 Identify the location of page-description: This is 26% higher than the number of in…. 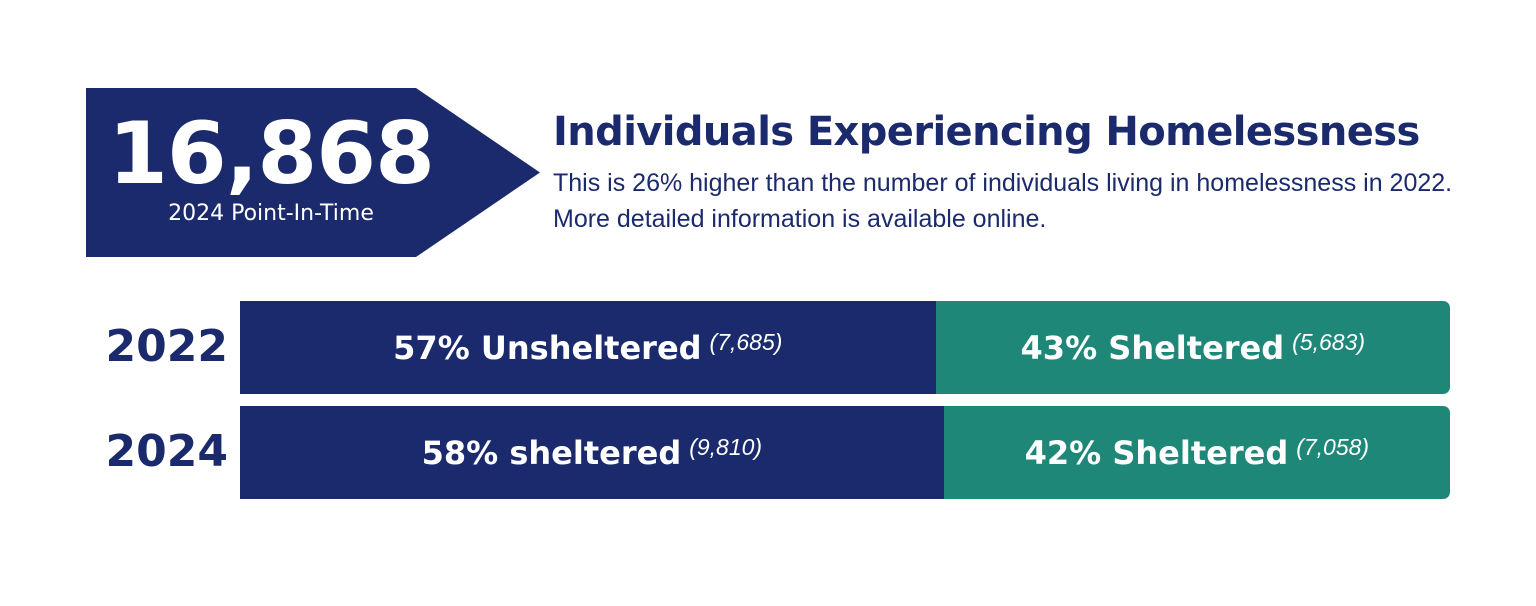
(1003, 201).